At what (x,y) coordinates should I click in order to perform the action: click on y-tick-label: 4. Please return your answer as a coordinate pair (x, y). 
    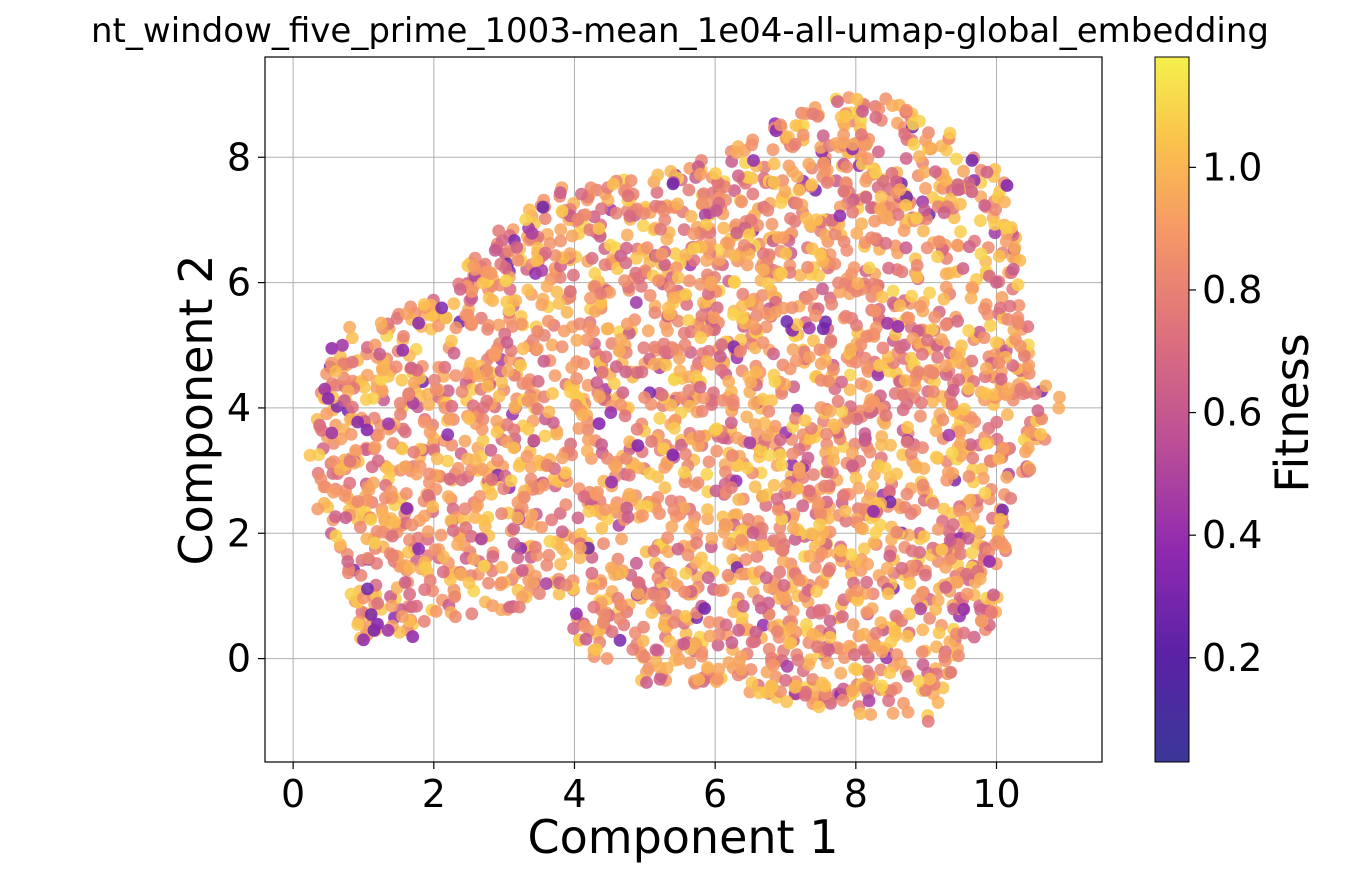
    Looking at the image, I should click on (239, 408).